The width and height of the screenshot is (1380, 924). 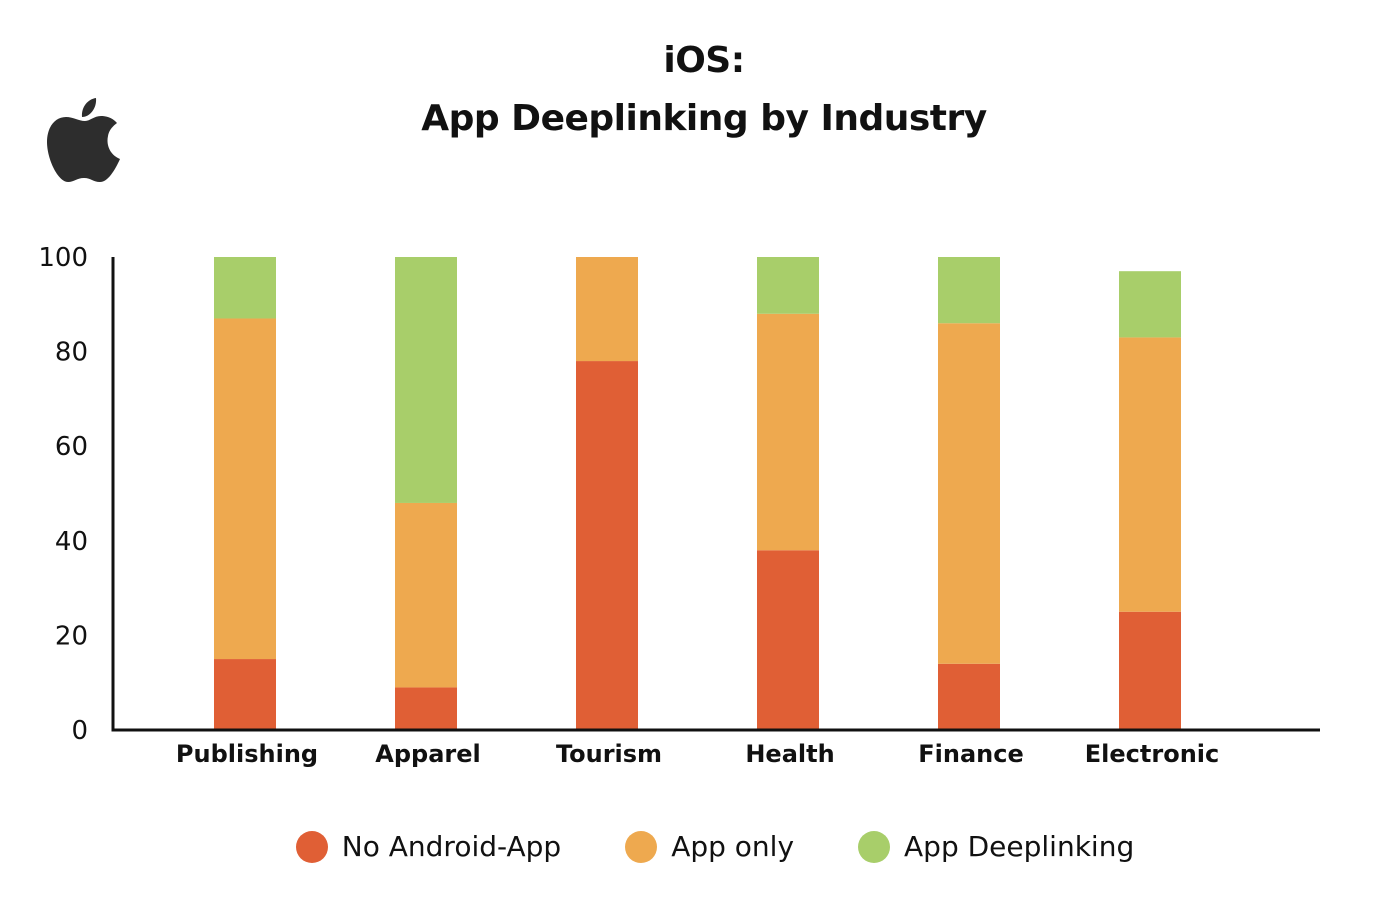 What do you see at coordinates (969, 696) in the screenshot?
I see `bar-finance-no-android-app` at bounding box center [969, 696].